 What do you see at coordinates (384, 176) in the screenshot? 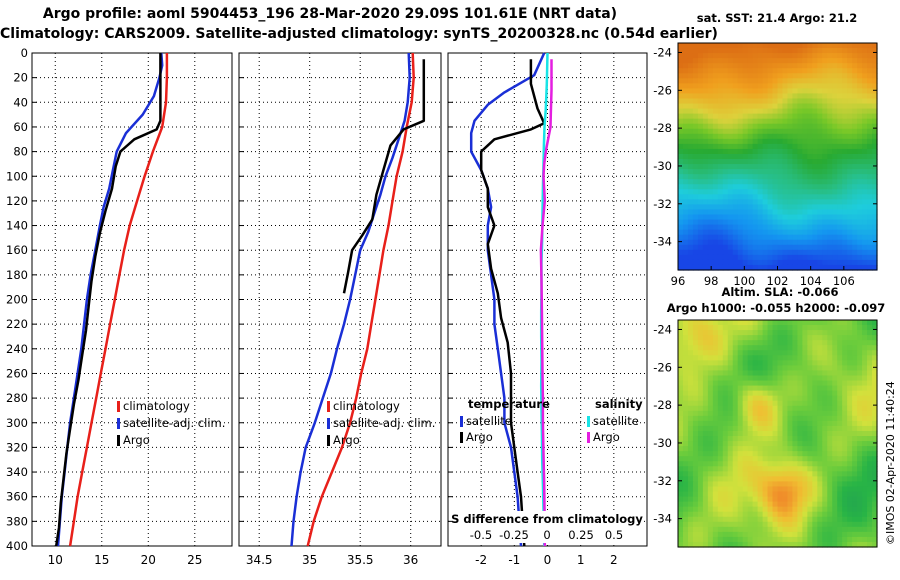
I see `series-line` at bounding box center [384, 176].